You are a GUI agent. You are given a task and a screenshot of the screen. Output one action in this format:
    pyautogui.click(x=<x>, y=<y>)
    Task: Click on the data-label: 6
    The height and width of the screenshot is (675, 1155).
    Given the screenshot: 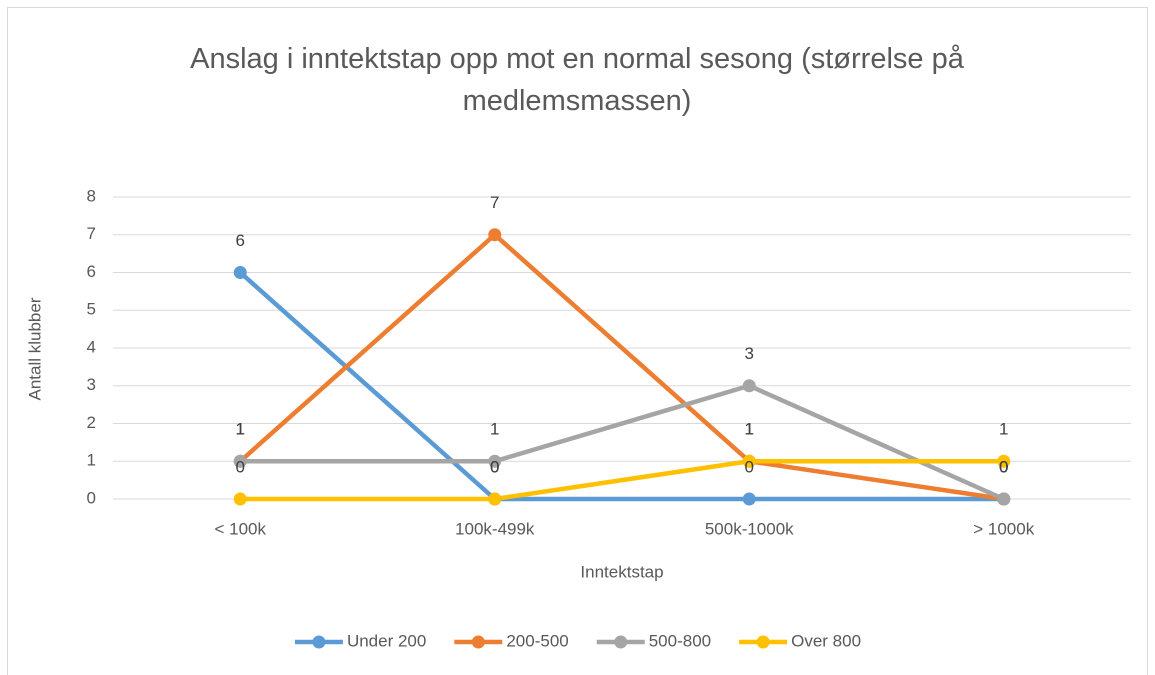 What is the action you would take?
    pyautogui.click(x=240, y=240)
    